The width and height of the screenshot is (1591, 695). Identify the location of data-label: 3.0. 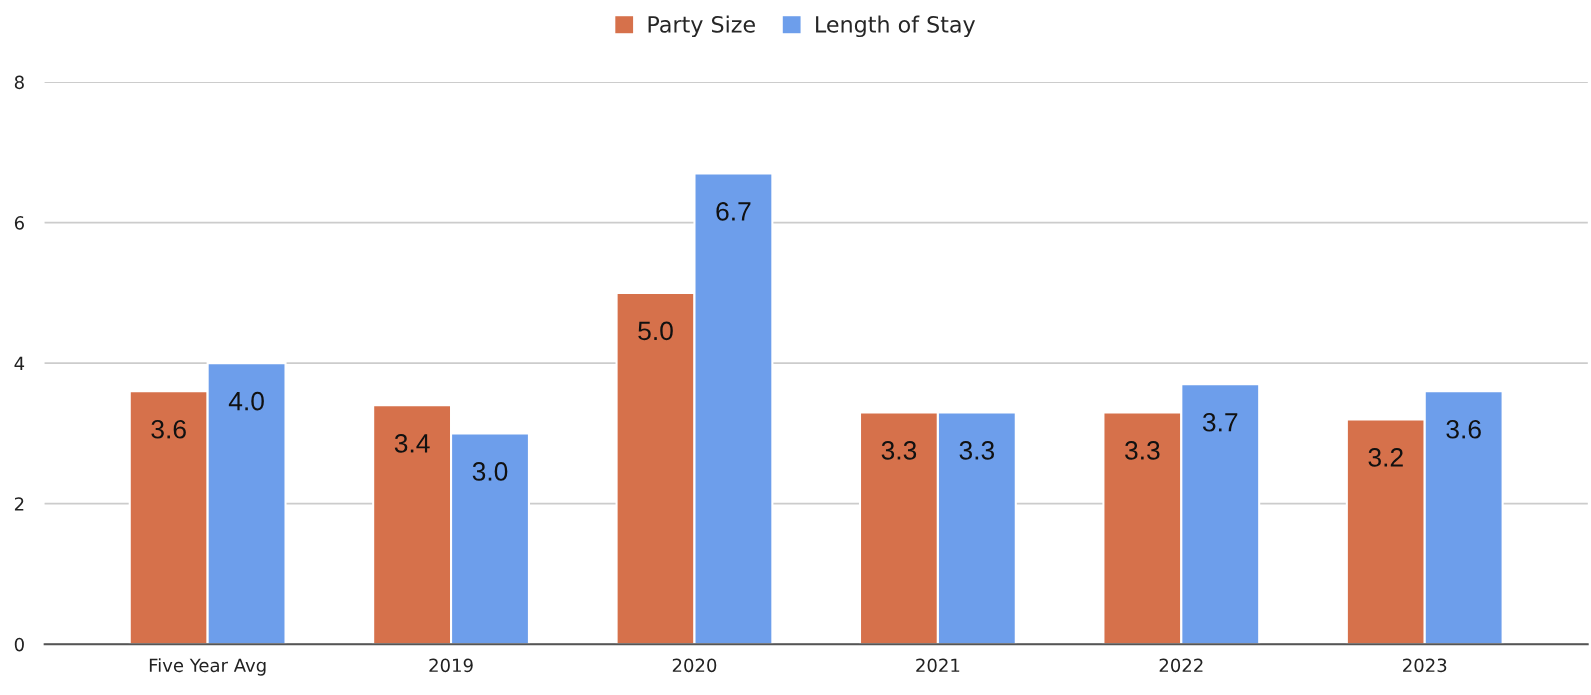
(490, 471).